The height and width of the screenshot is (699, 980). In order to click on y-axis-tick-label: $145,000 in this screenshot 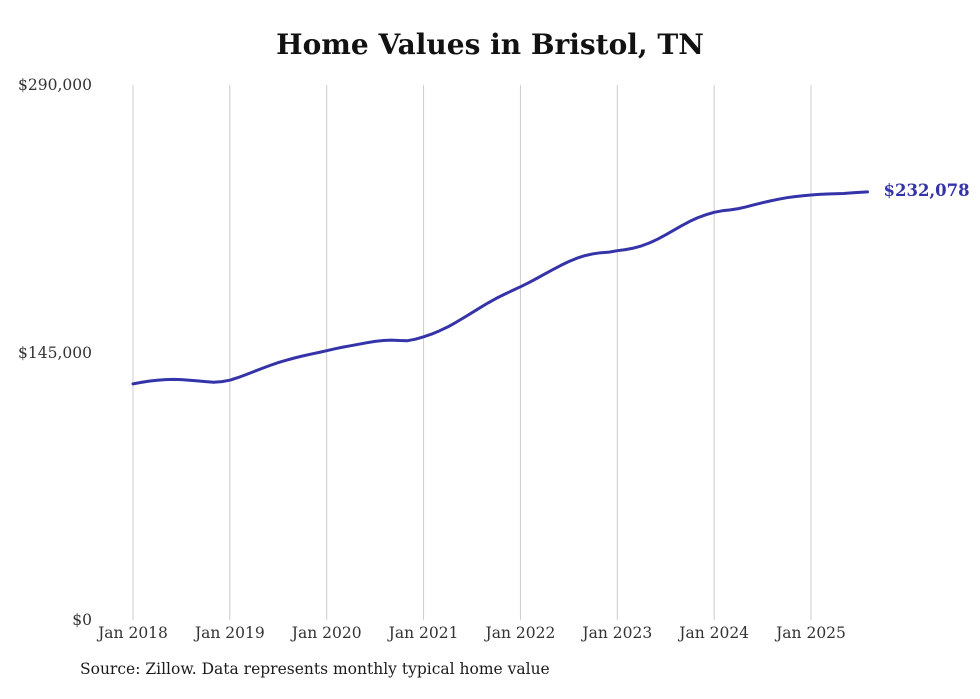, I will do `click(55, 352)`.